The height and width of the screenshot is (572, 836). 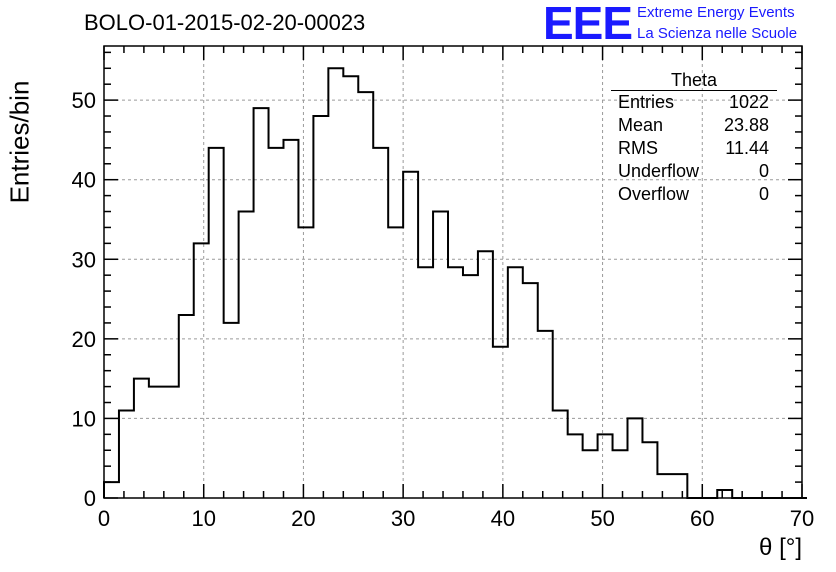 I want to click on stats-row-mean: Mean 23.88, so click(x=694, y=125).